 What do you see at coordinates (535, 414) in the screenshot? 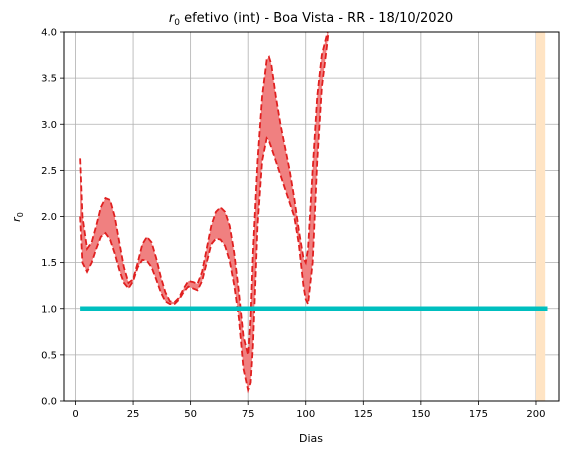
I see `x-tick-label-8: 200` at bounding box center [535, 414].